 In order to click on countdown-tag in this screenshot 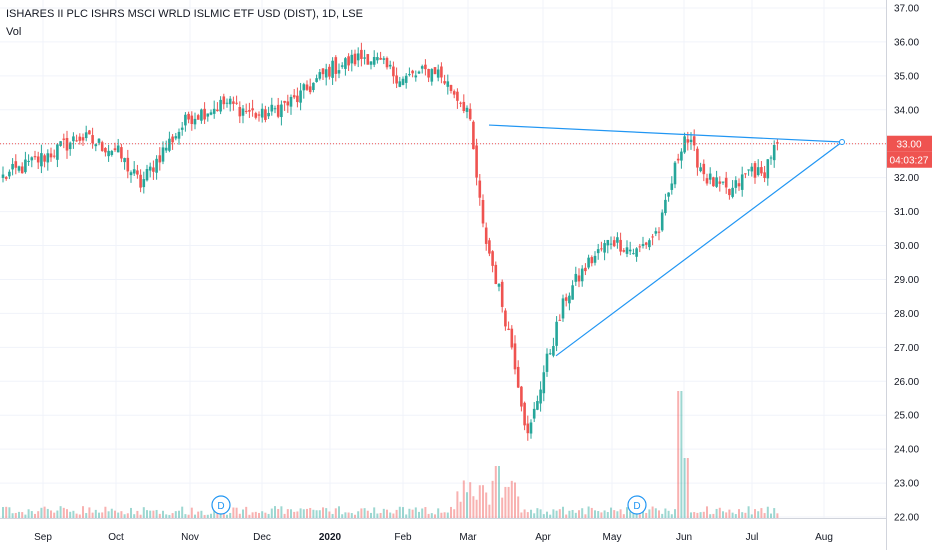, I will do `click(909, 159)`.